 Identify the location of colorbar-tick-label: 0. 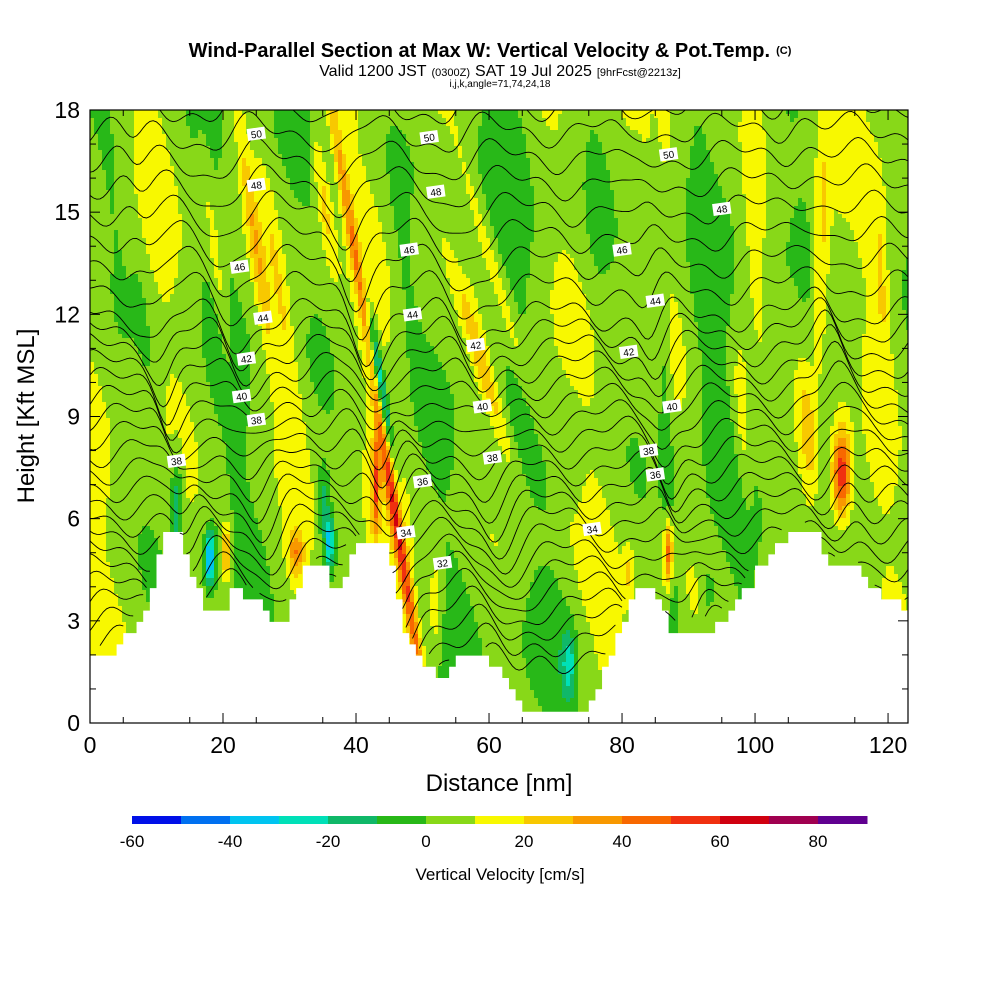
(425, 841).